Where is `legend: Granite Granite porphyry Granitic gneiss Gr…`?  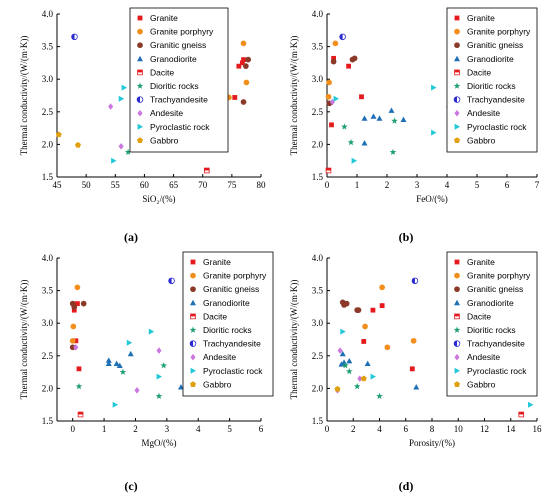 legend: Granite Granite porphyry Granitic gneiss Gr… is located at coordinates (179, 80).